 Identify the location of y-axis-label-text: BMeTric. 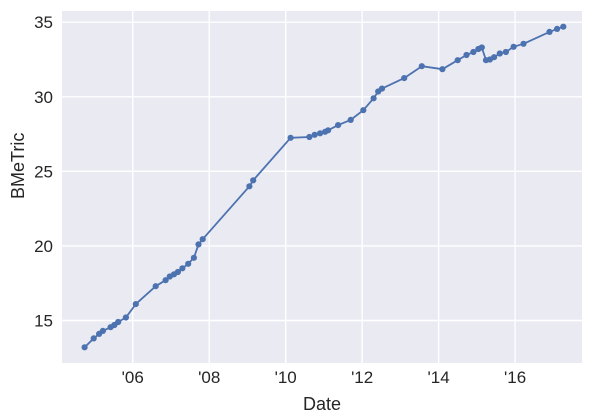
(18, 165).